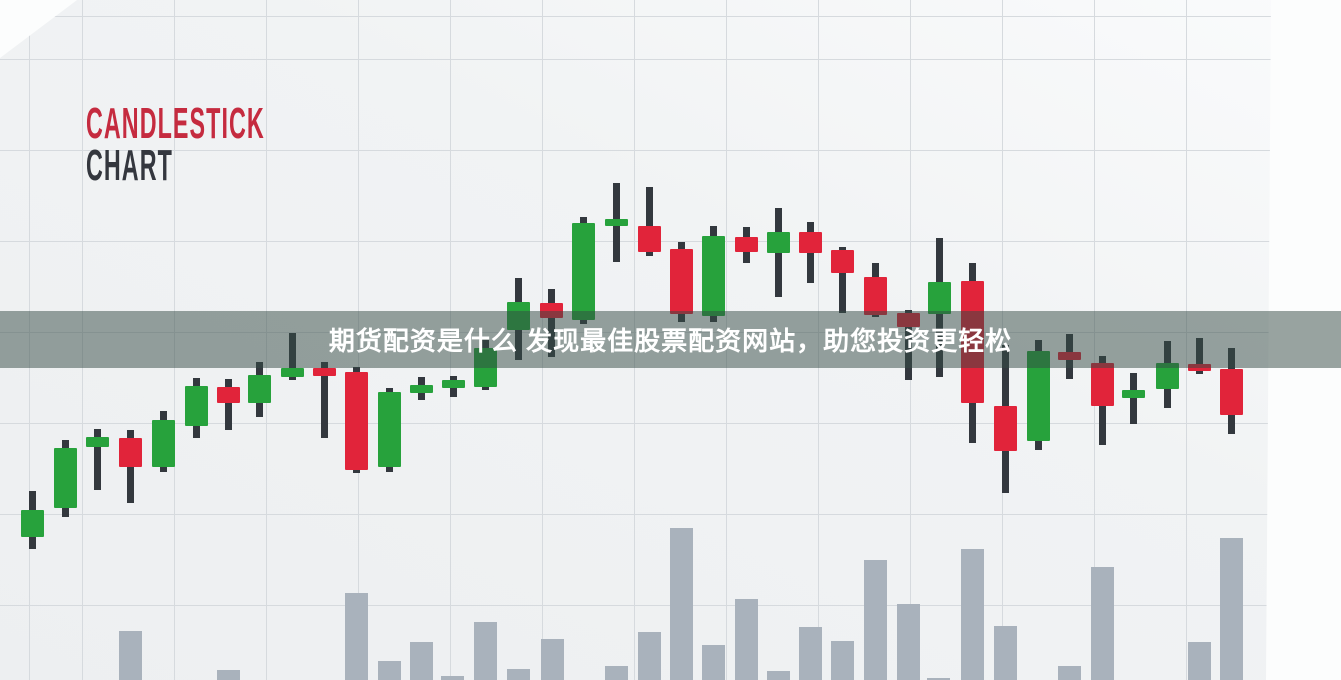  I want to click on slogan-text: 期货配资是什么 发现最佳股票配资网站，助您投资更轻松, so click(670, 341).